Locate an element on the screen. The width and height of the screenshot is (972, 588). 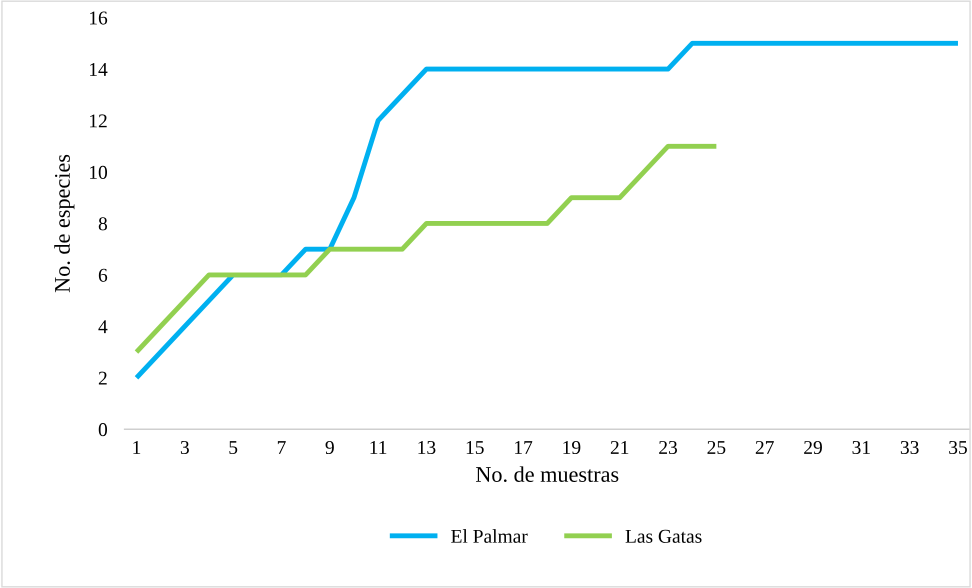
x-axis-title: No. de muestras is located at coordinates (547, 474).